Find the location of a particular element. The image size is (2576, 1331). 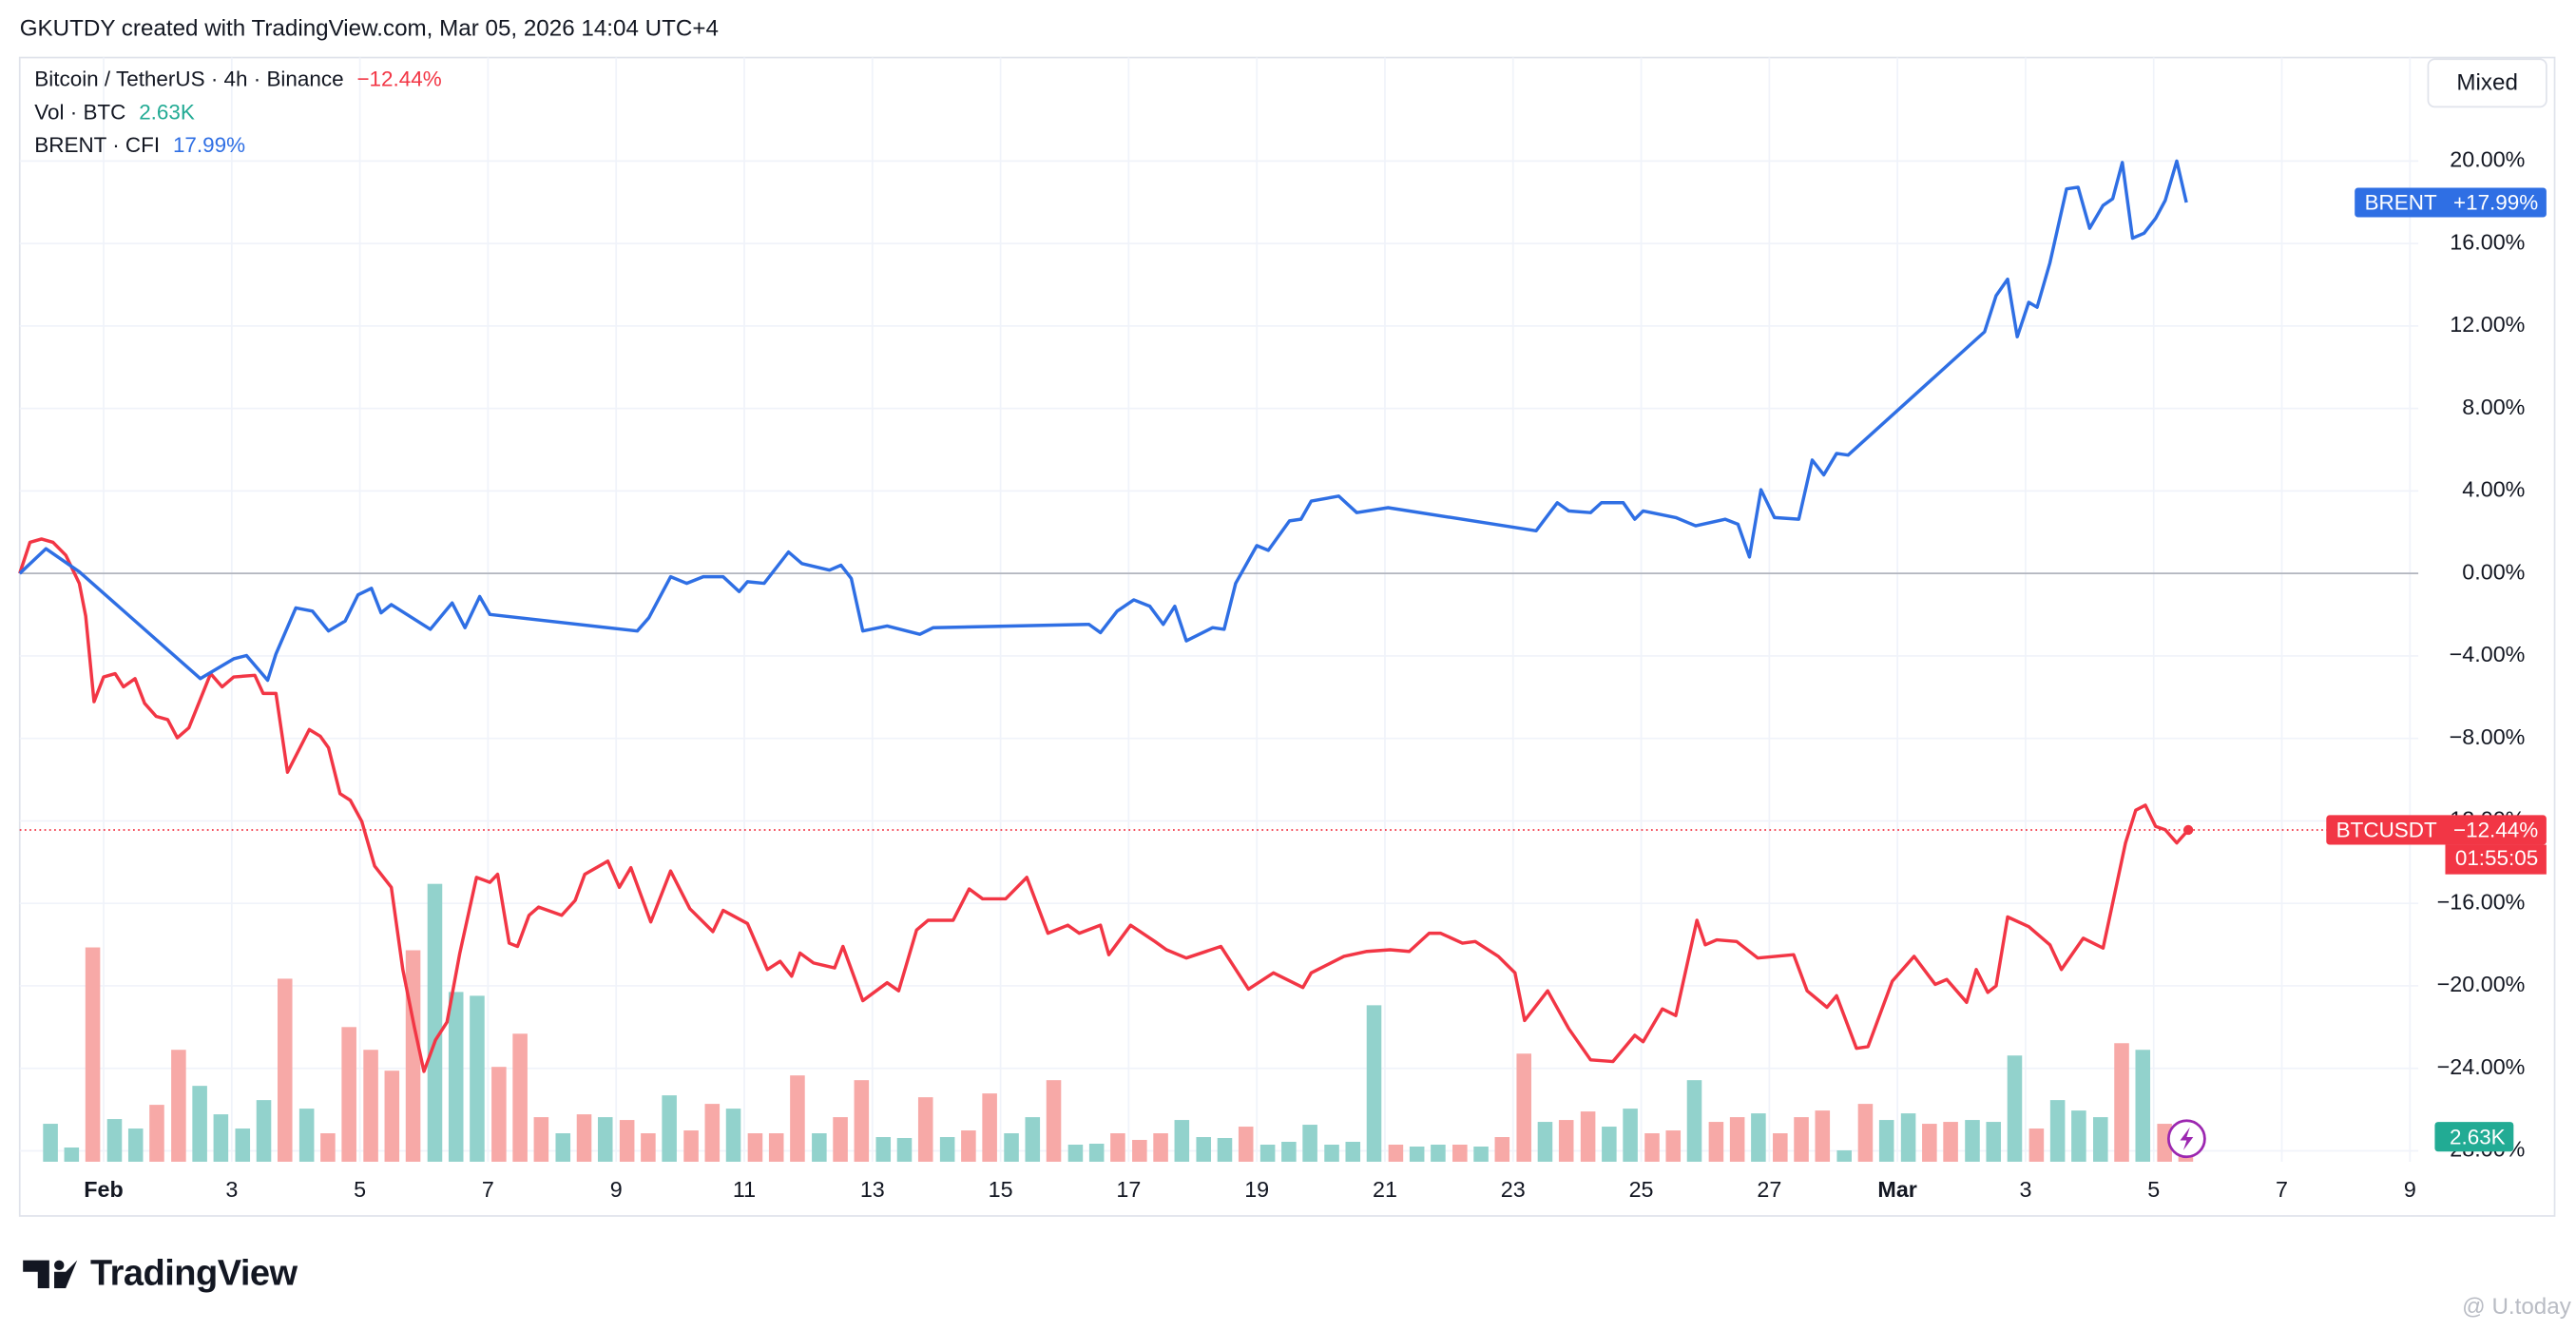

icon-bolt is located at coordinates (2187, 1139).